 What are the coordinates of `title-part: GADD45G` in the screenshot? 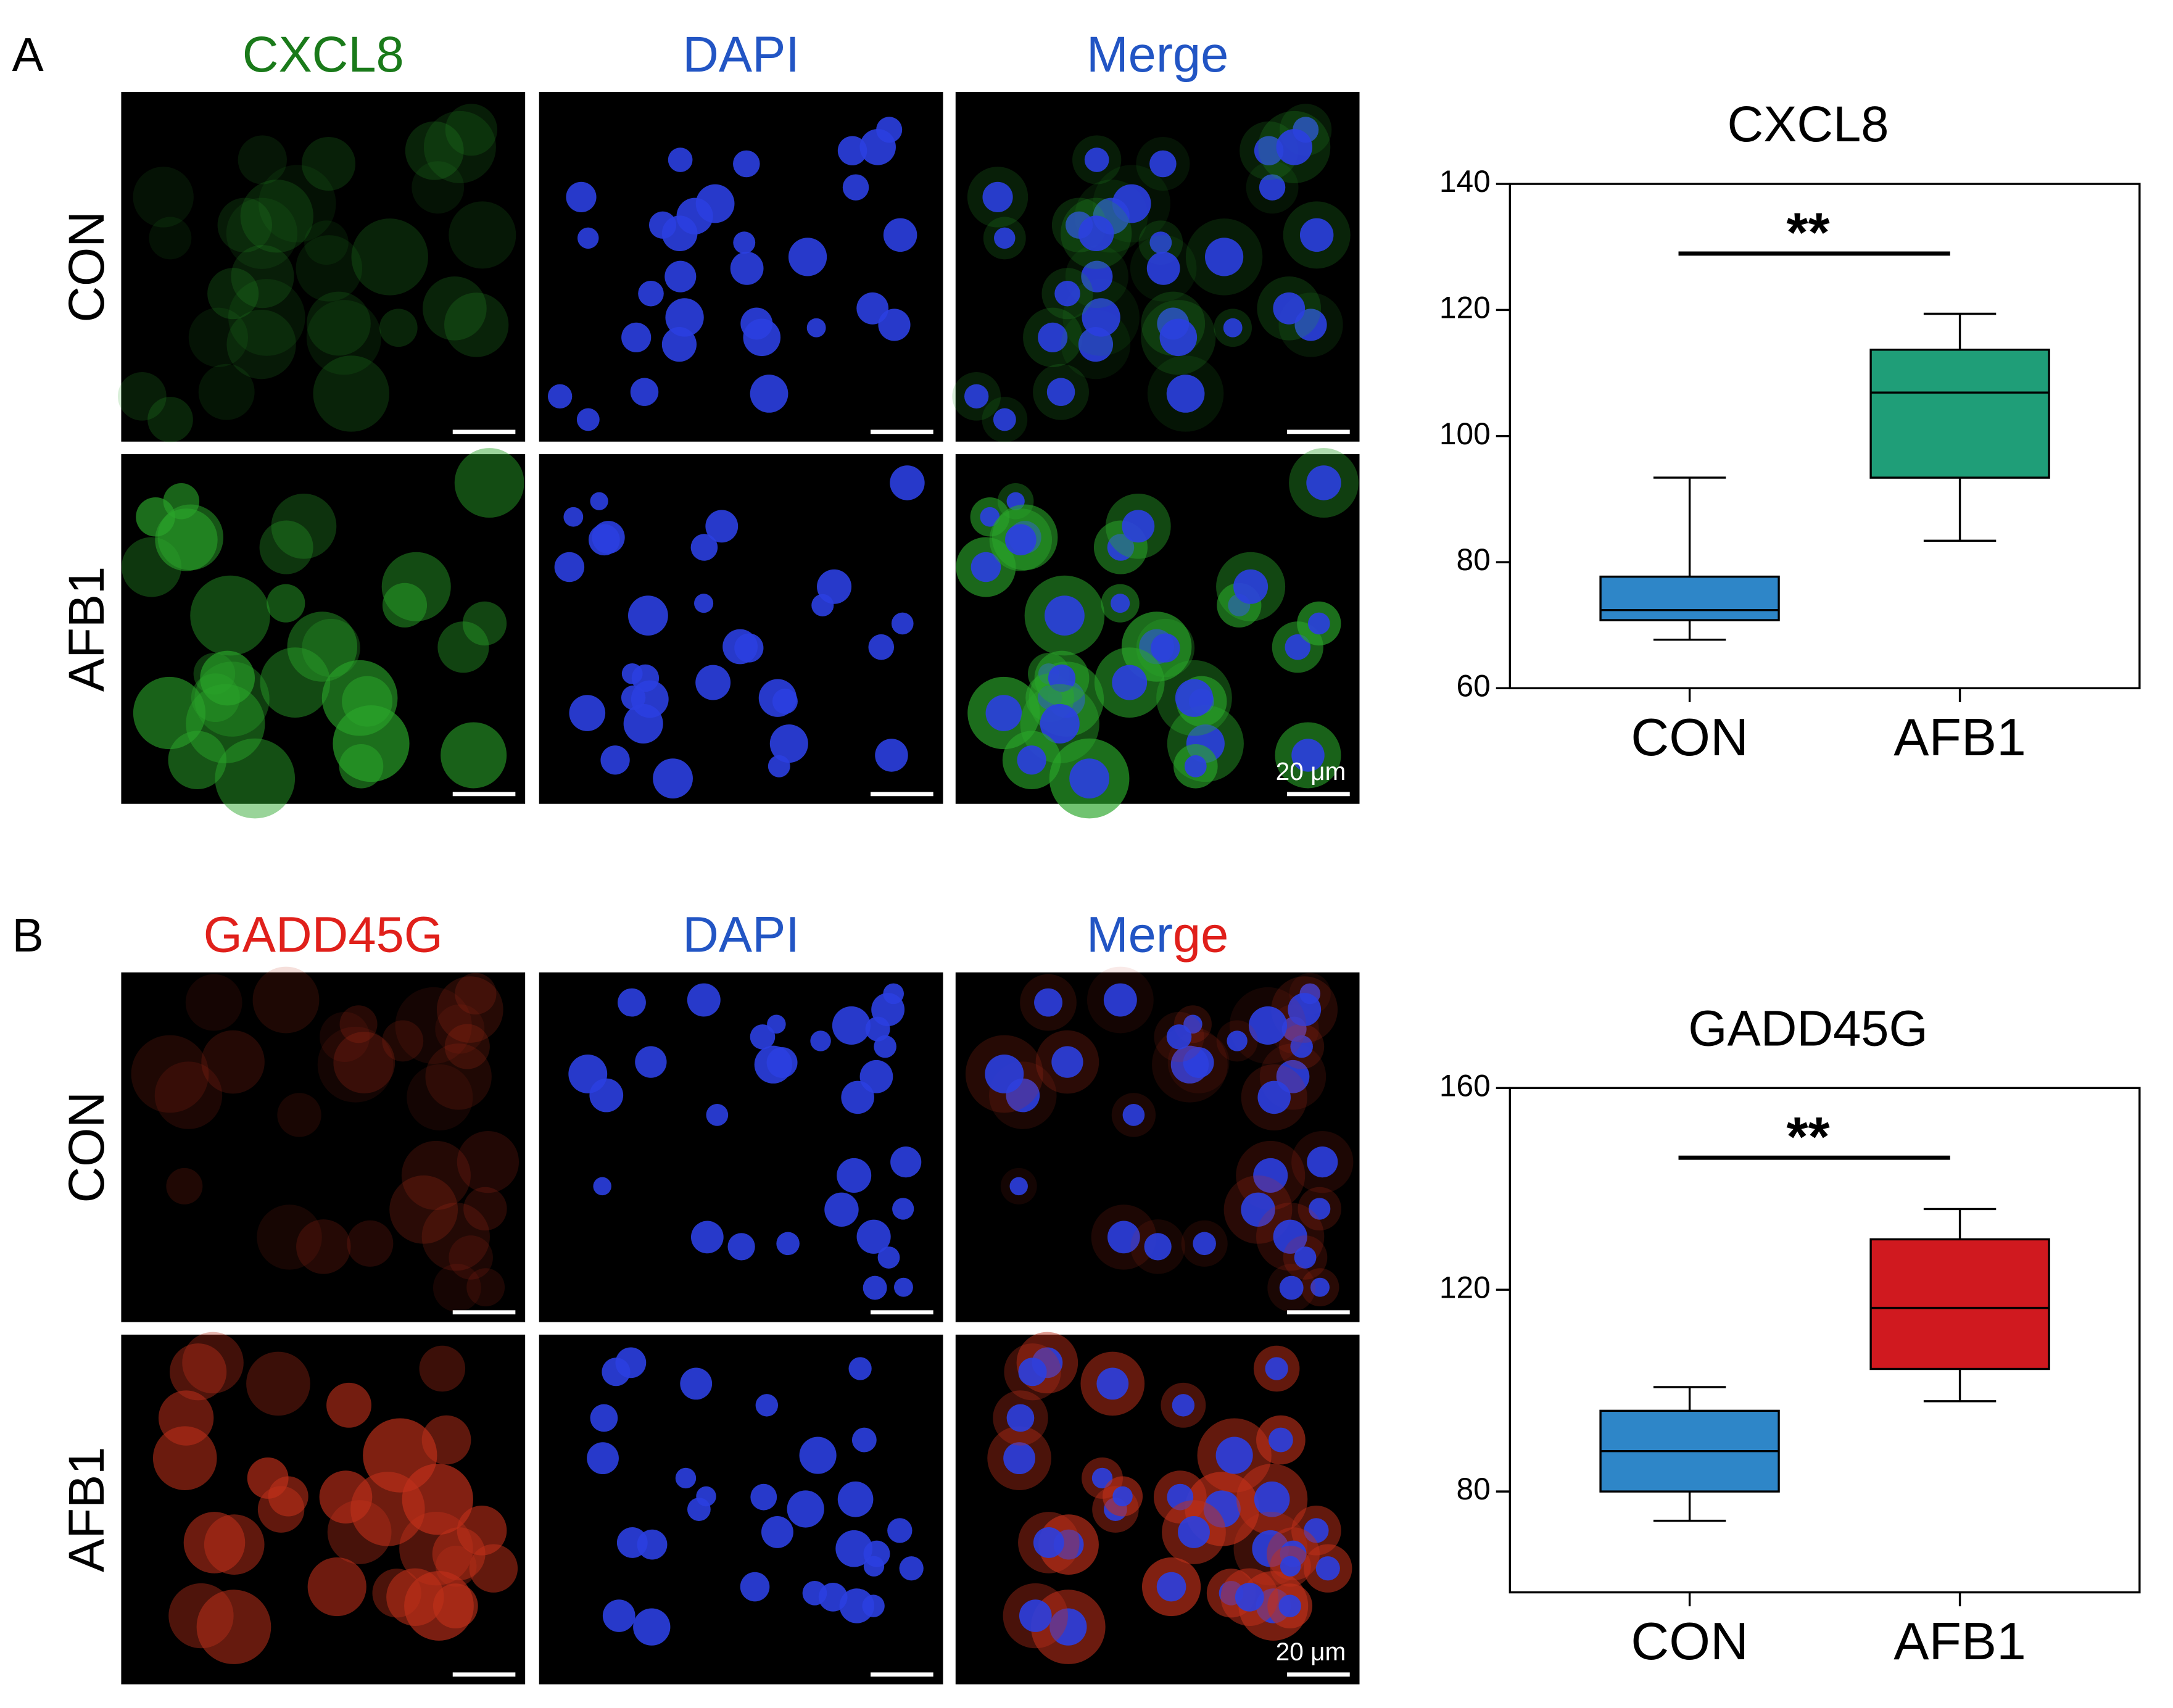 It's located at (323, 935).